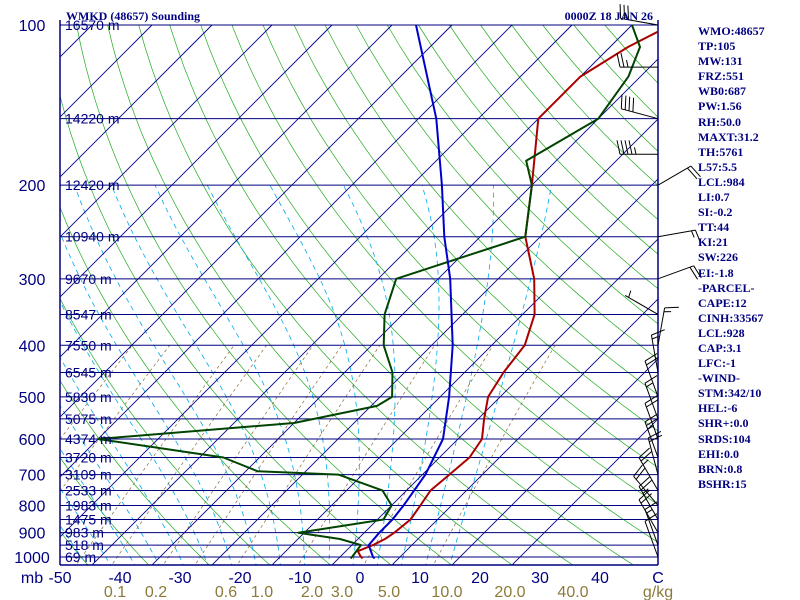 The height and width of the screenshot is (600, 800). What do you see at coordinates (540, 578) in the screenshot?
I see `temperature-tick-label: 30` at bounding box center [540, 578].